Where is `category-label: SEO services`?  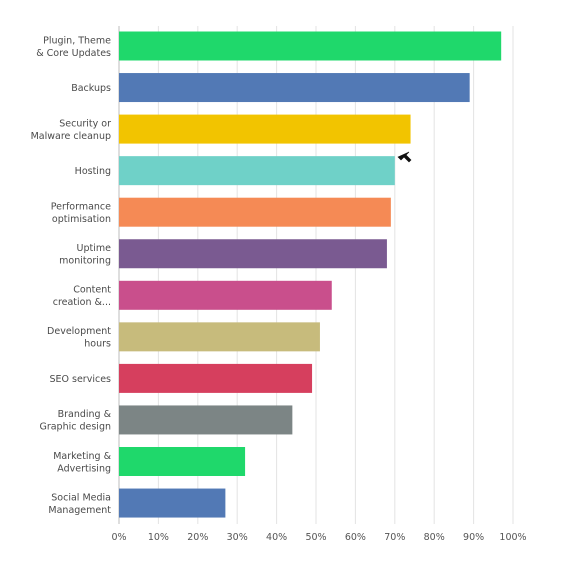
category-label: SEO services is located at coordinates (80, 379).